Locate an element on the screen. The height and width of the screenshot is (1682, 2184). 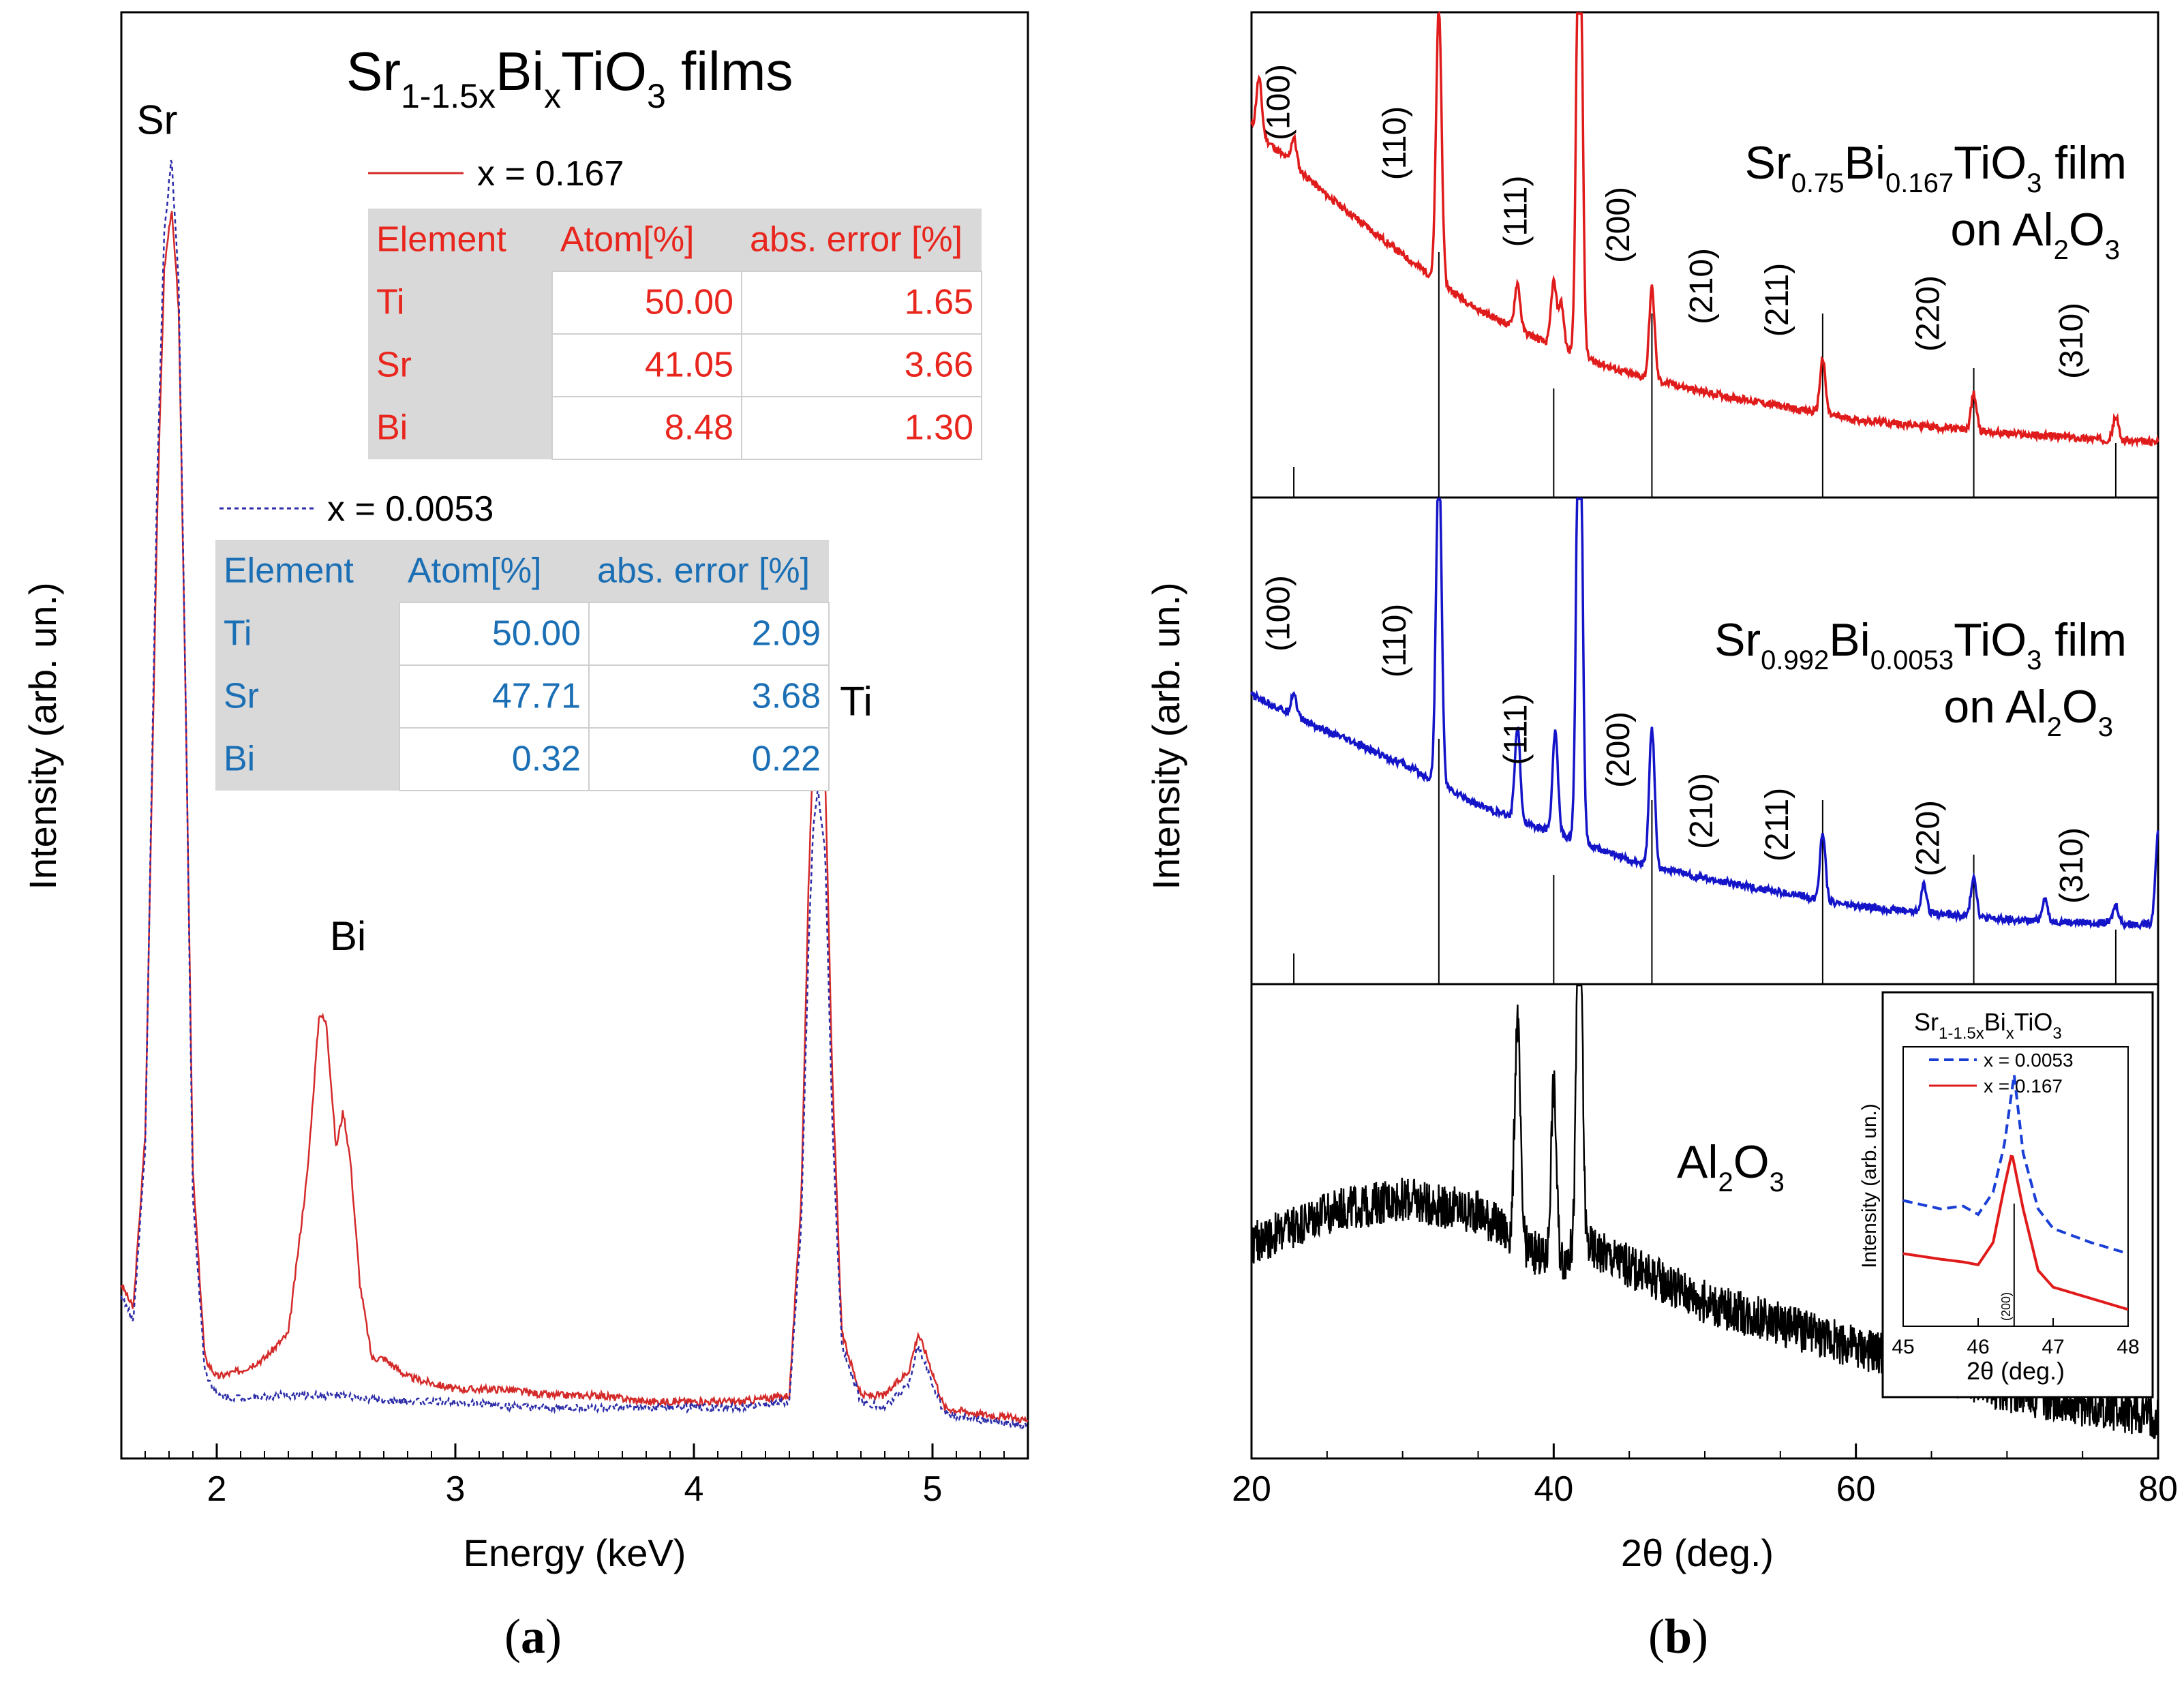
table-1-header-bg is located at coordinates (522, 571).